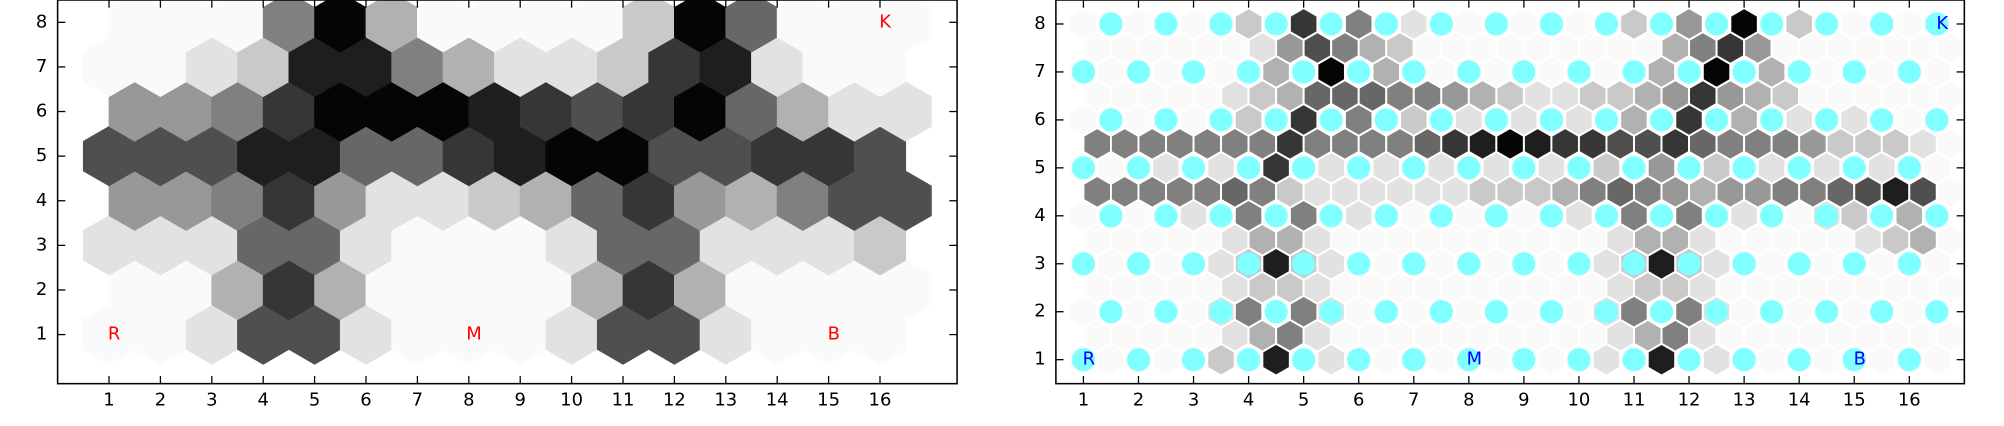  Describe the element at coordinates (1193, 399) in the screenshot. I see `x-tick-label: 3` at that location.